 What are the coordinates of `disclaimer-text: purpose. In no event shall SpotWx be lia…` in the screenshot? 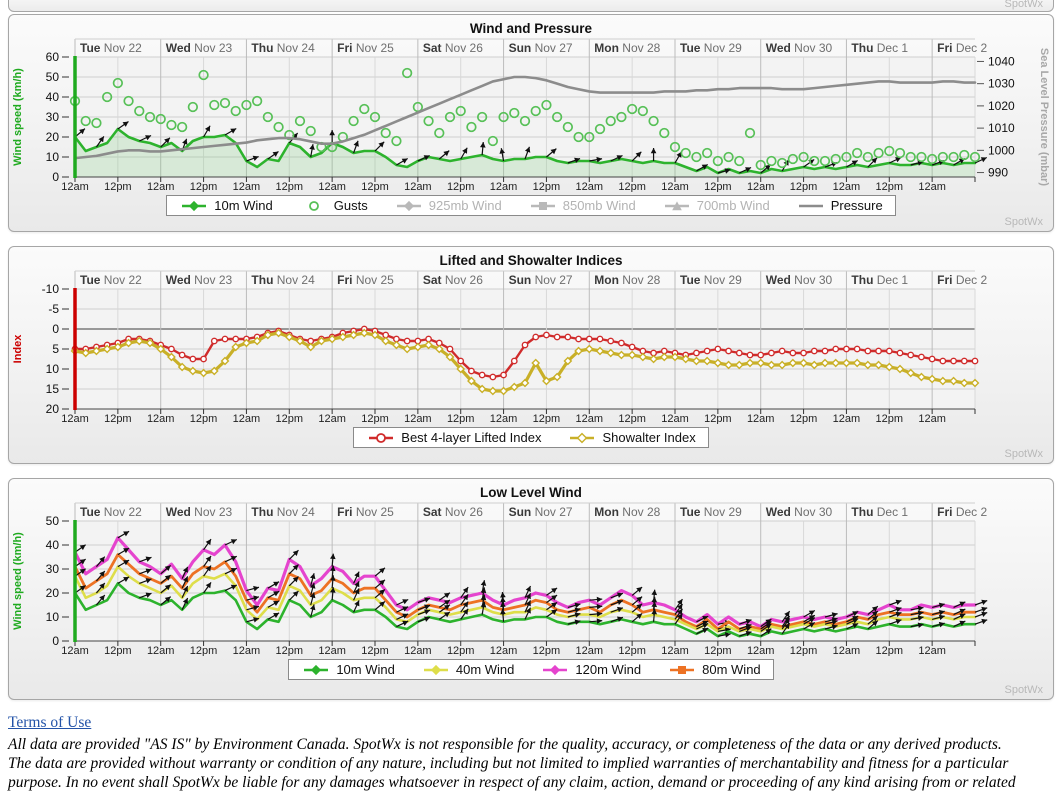 It's located at (512, 782).